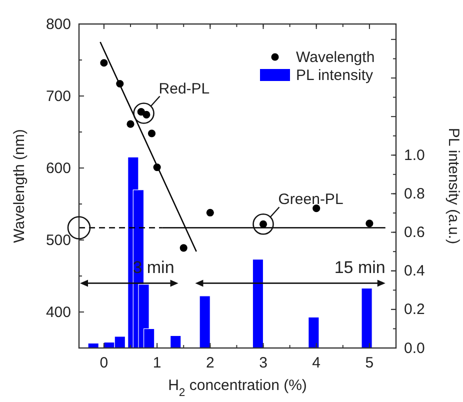 The image size is (463, 402). Describe the element at coordinates (58, 168) in the screenshot. I see `y-tick-label: 600` at that location.